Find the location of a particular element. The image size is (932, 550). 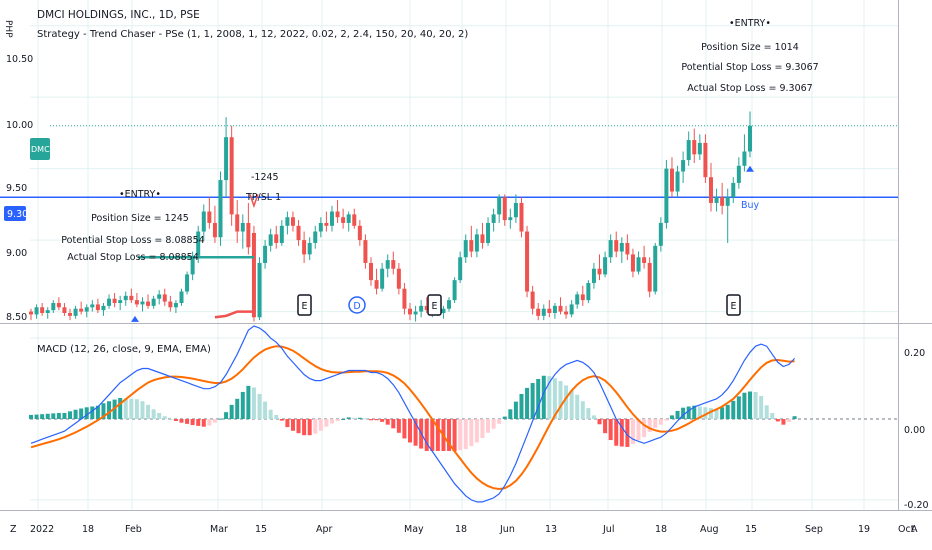

macd-tick: 0.00 is located at coordinates (914, 430).